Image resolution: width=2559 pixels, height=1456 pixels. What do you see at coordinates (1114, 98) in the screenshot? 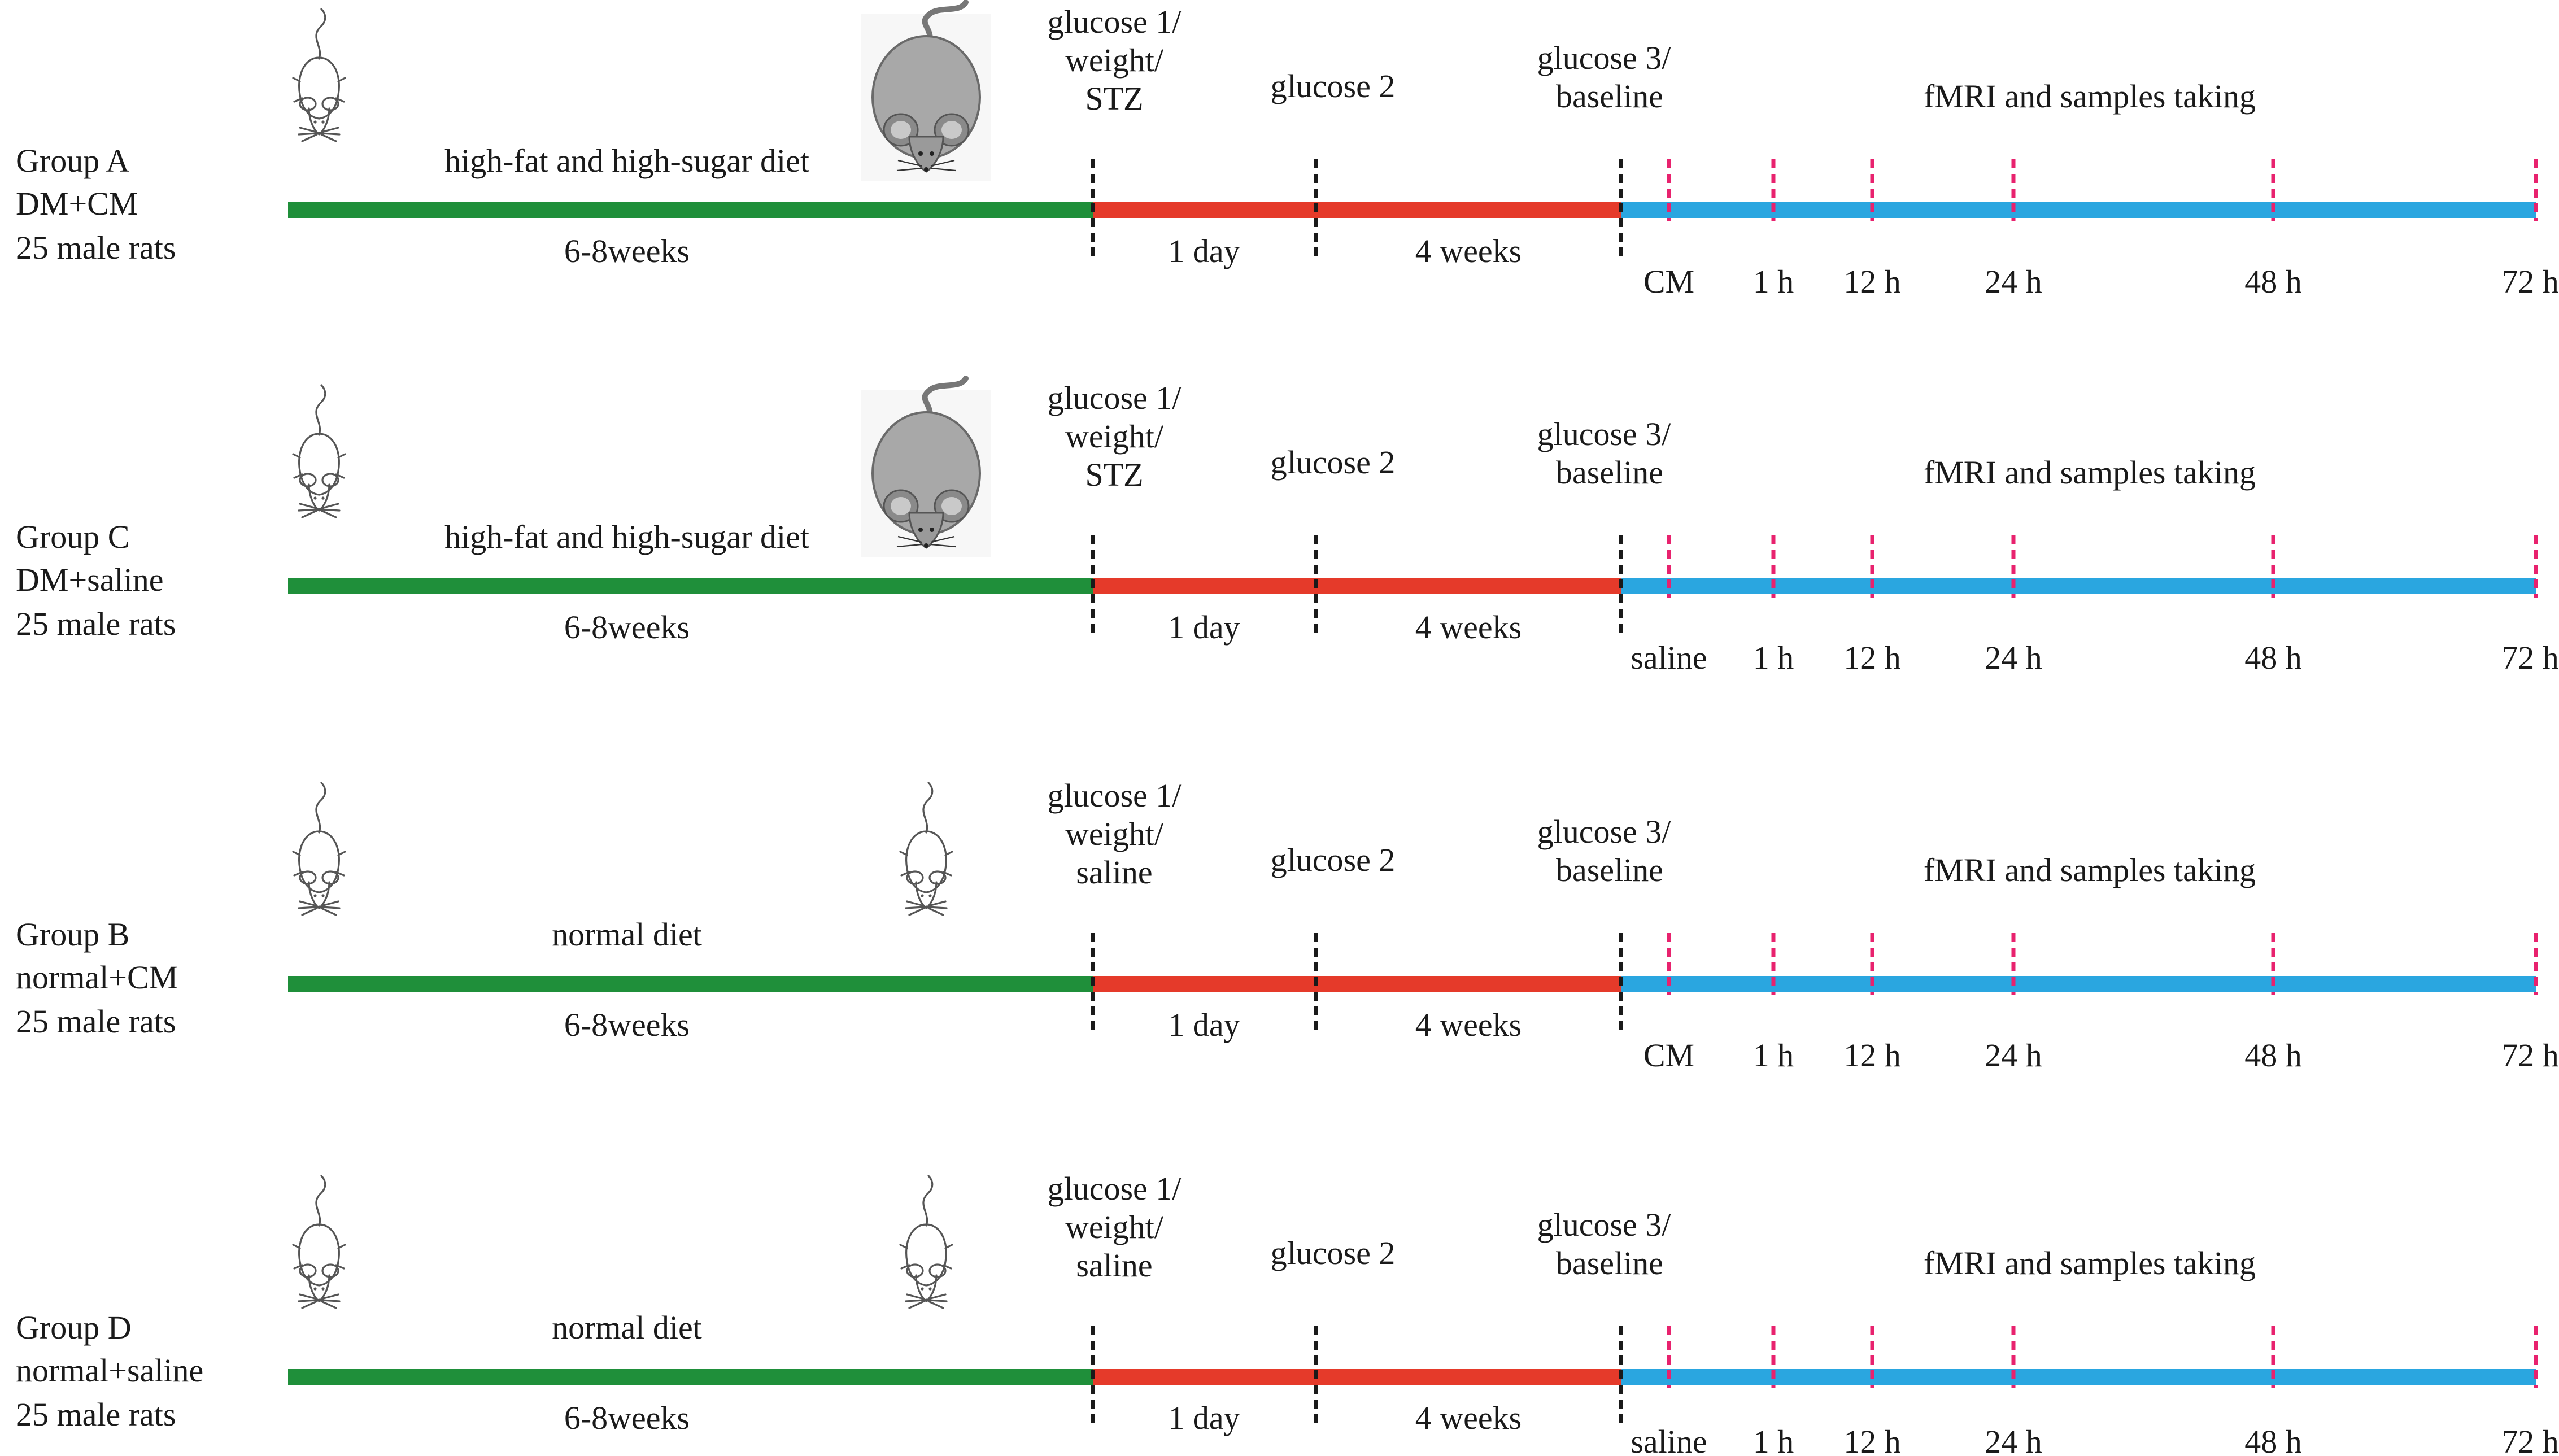
I see `milestone-1-label: STZ` at bounding box center [1114, 98].